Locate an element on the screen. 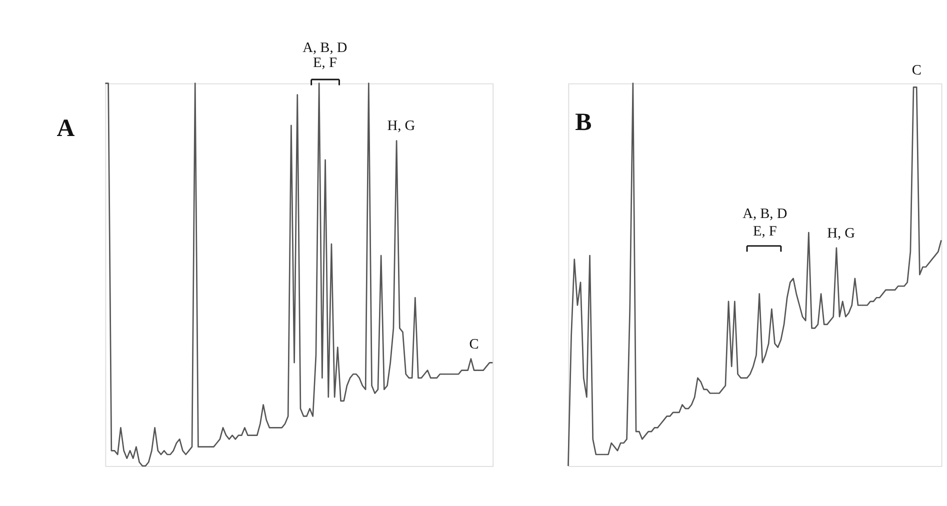 Image resolution: width=947 pixels, height=506 pixels. text: C is located at coordinates (917, 70).